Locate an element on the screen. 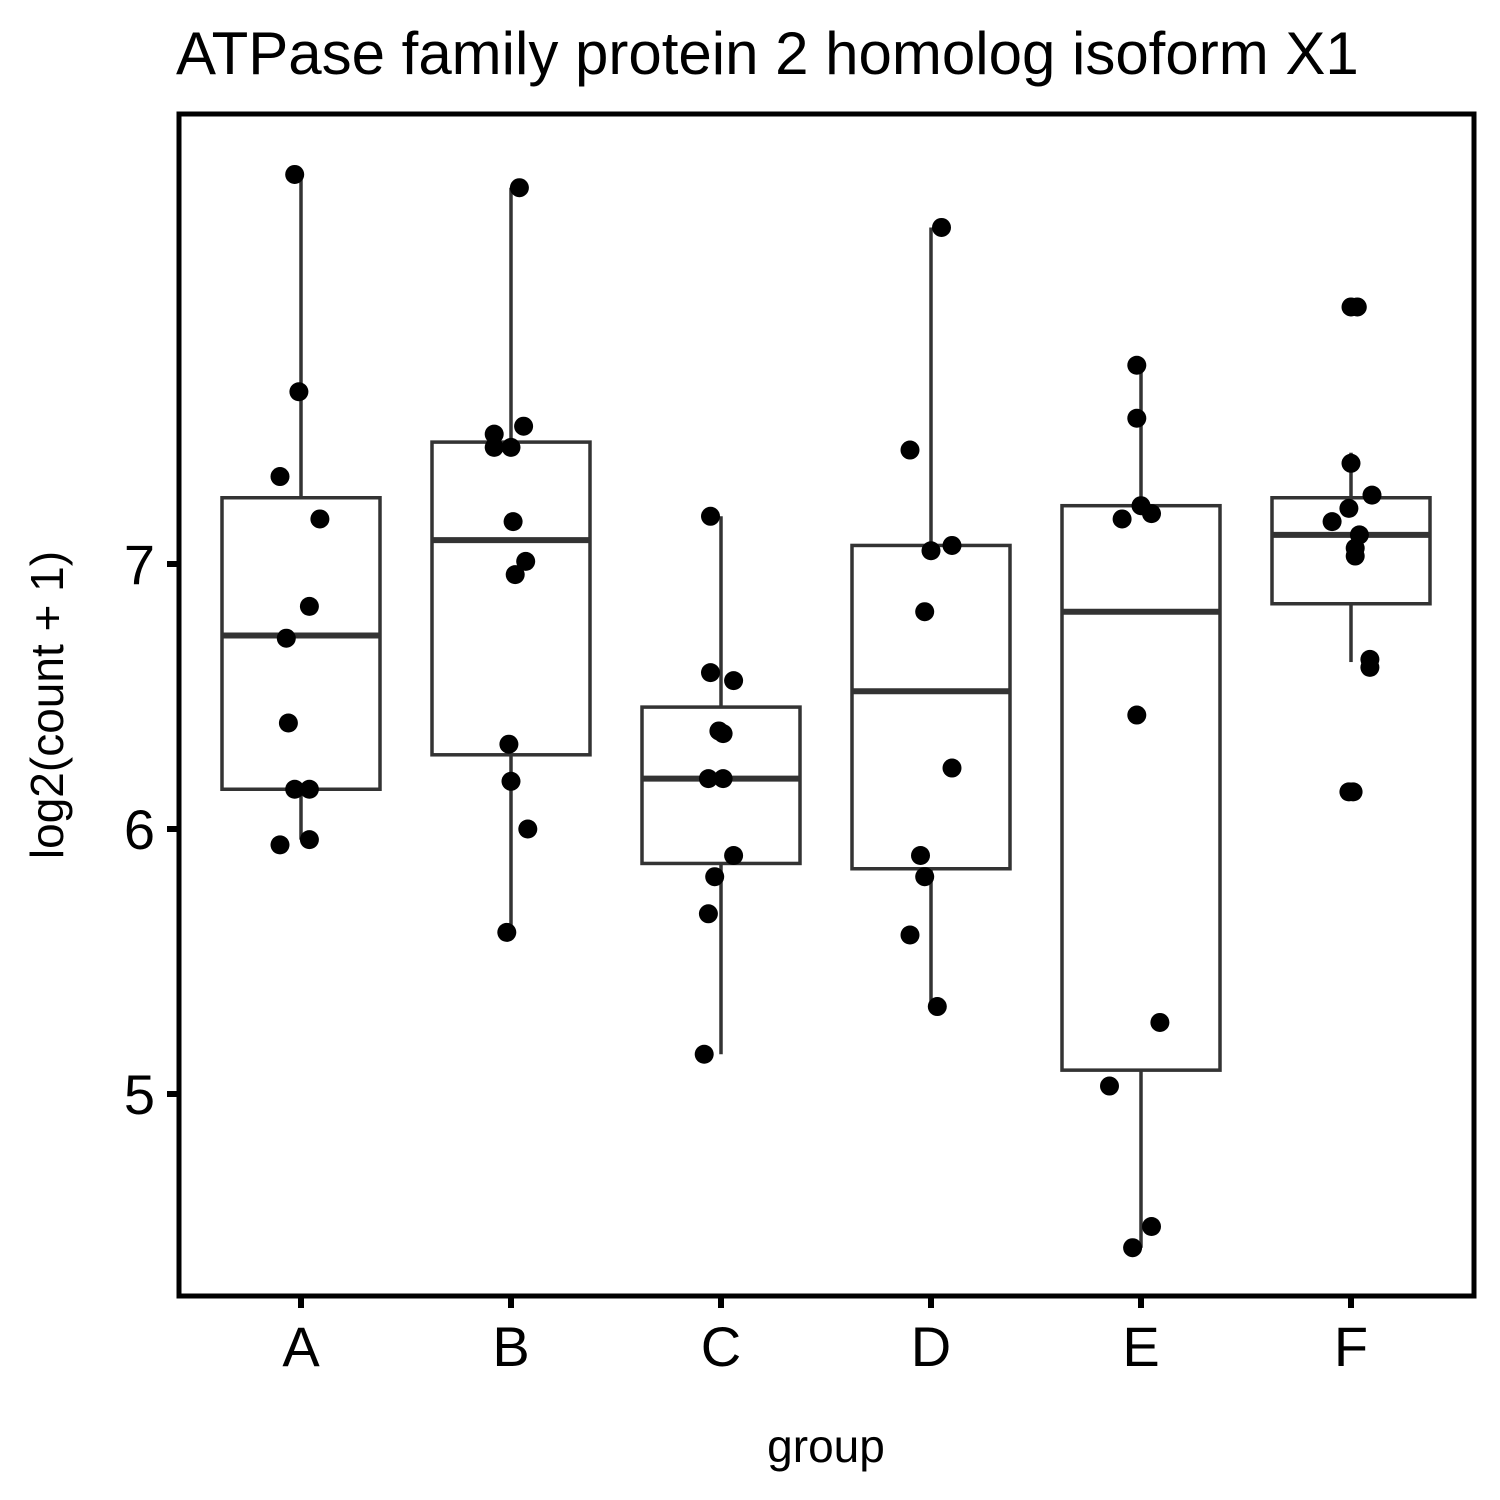 This screenshot has width=1500, height=1500. x-tick-label-e: E is located at coordinates (1140, 1346).